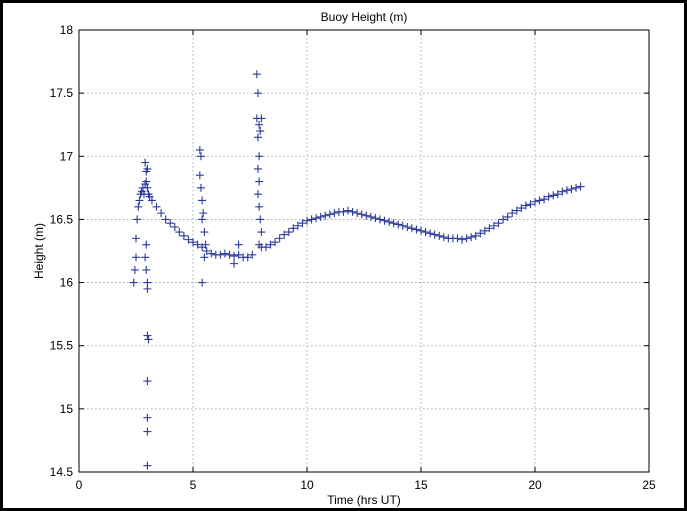 The height and width of the screenshot is (511, 687). Describe the element at coordinates (421, 485) in the screenshot. I see `x-tick-label: 15` at that location.